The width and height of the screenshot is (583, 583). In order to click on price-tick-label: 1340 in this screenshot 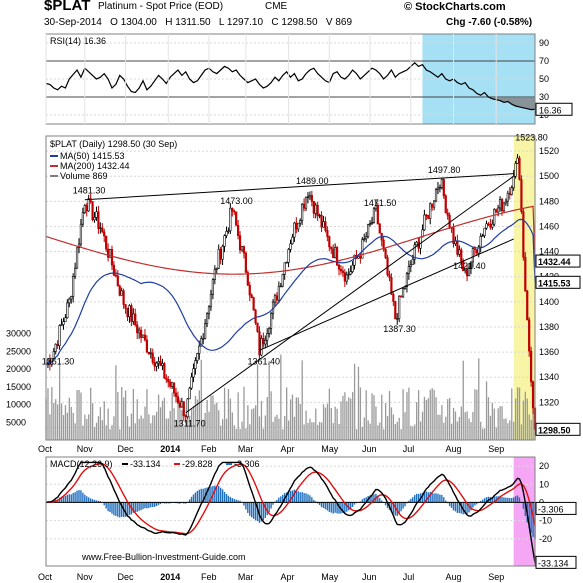, I will do `click(549, 377)`.